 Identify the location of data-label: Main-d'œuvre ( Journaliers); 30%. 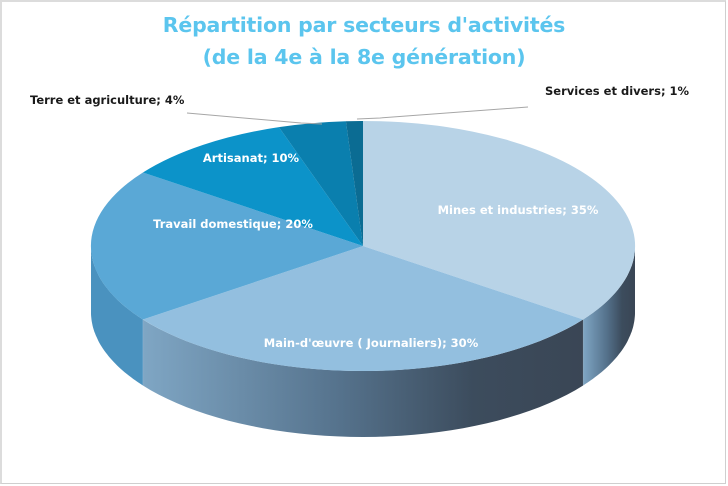
(371, 343).